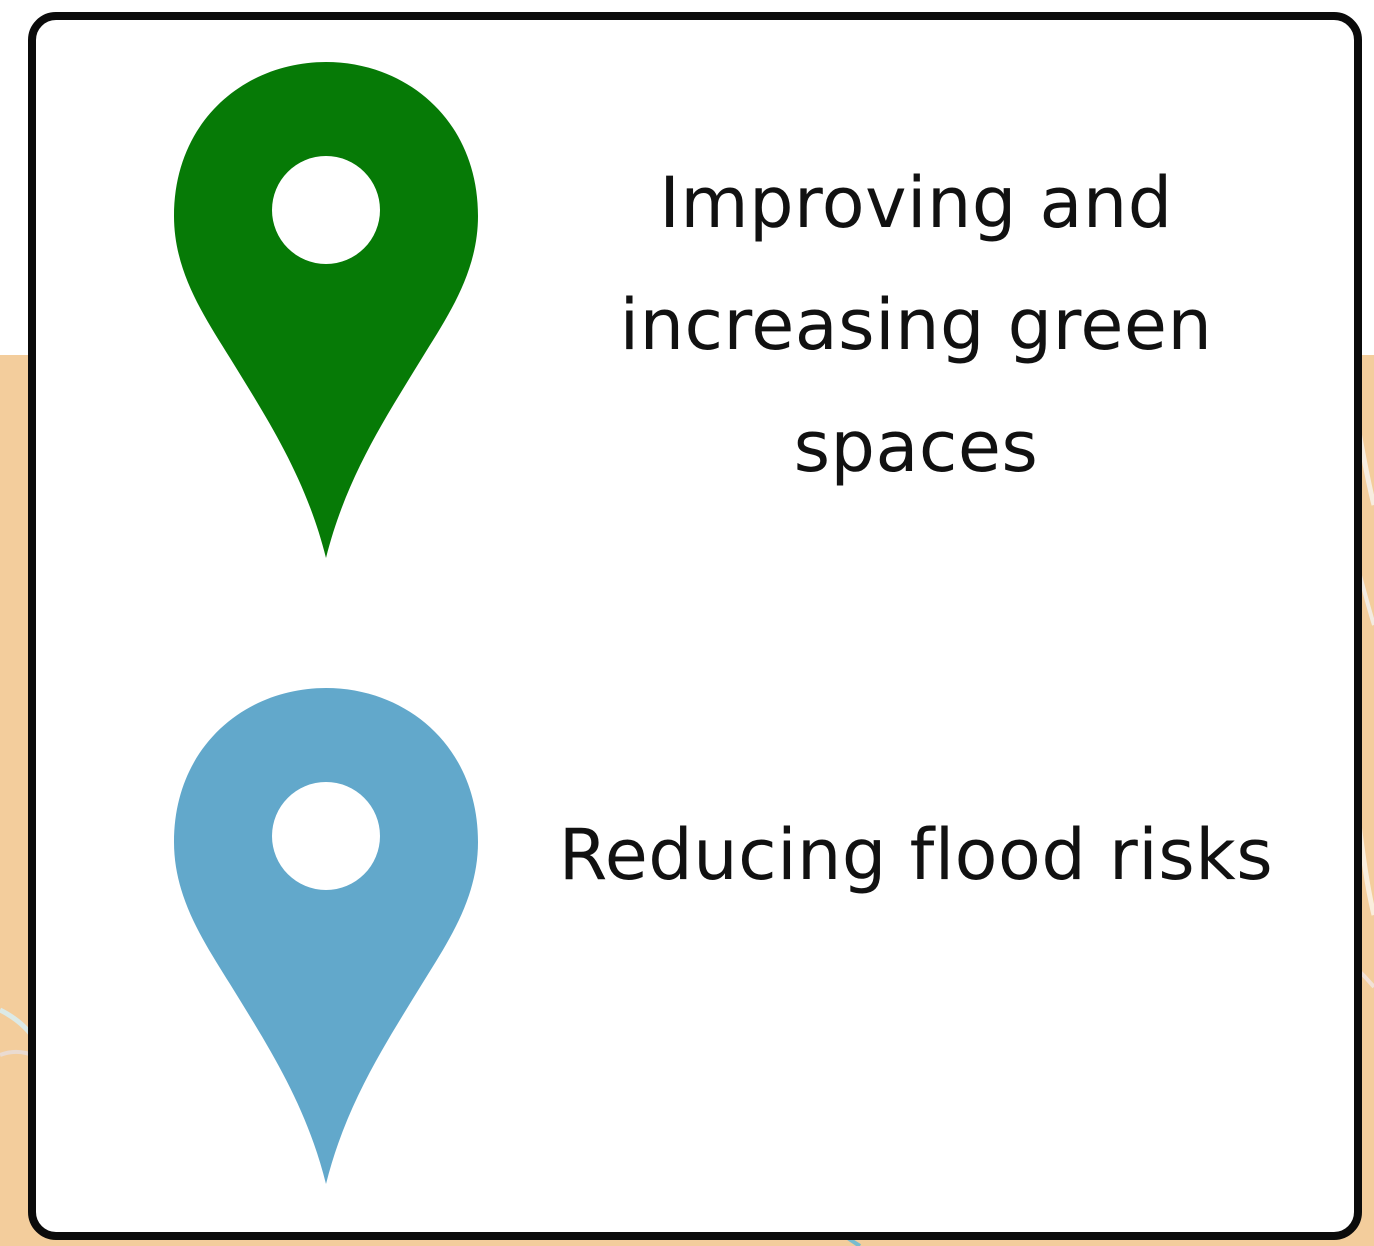 This screenshot has width=1374, height=1246. I want to click on legend-label-flood-risks: Reducing flood risks, so click(916, 855).